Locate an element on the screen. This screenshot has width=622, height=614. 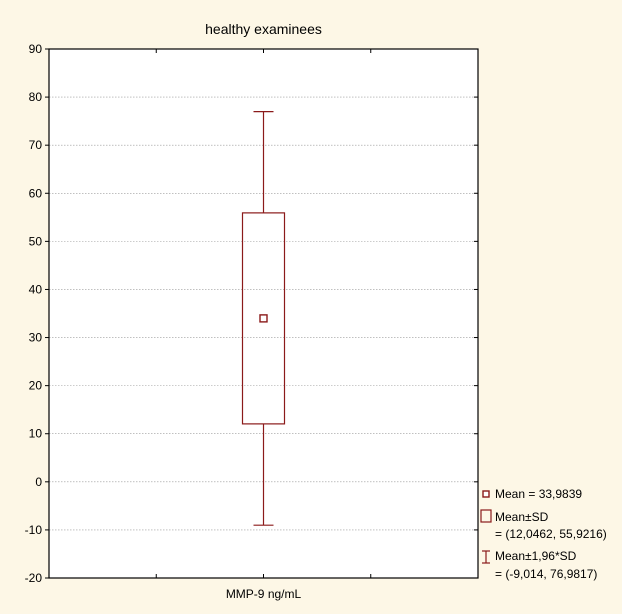
legend-whisker-detail: = (-9,014, 76,9817) is located at coordinates (546, 574).